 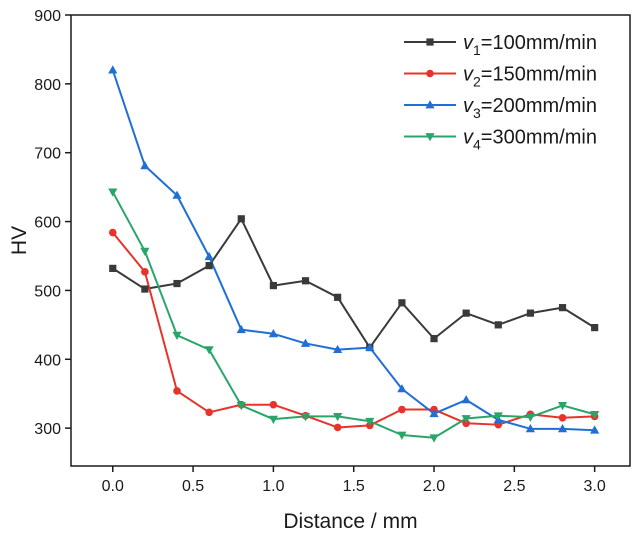 I want to click on y-tick-label: 300, so click(x=47, y=429).